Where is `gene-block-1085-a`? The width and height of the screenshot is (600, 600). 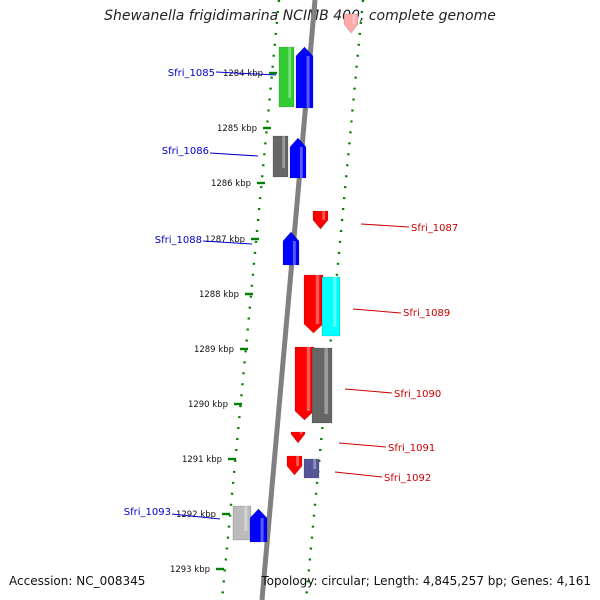 gene-block-1085-a is located at coordinates (286, 77).